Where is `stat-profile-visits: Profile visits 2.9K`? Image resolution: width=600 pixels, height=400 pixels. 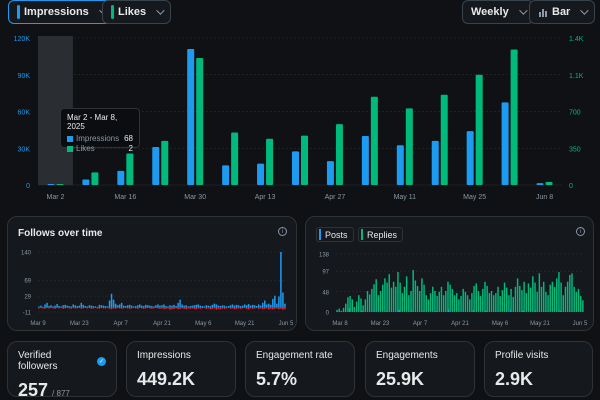 stat-profile-visits: Profile visits 2.9K is located at coordinates (538, 369).